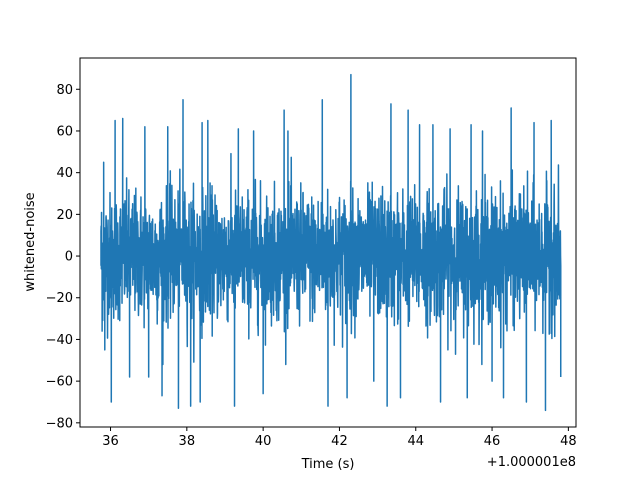 The image size is (640, 480). I want to click on y-tick-label: −60, so click(59, 382).